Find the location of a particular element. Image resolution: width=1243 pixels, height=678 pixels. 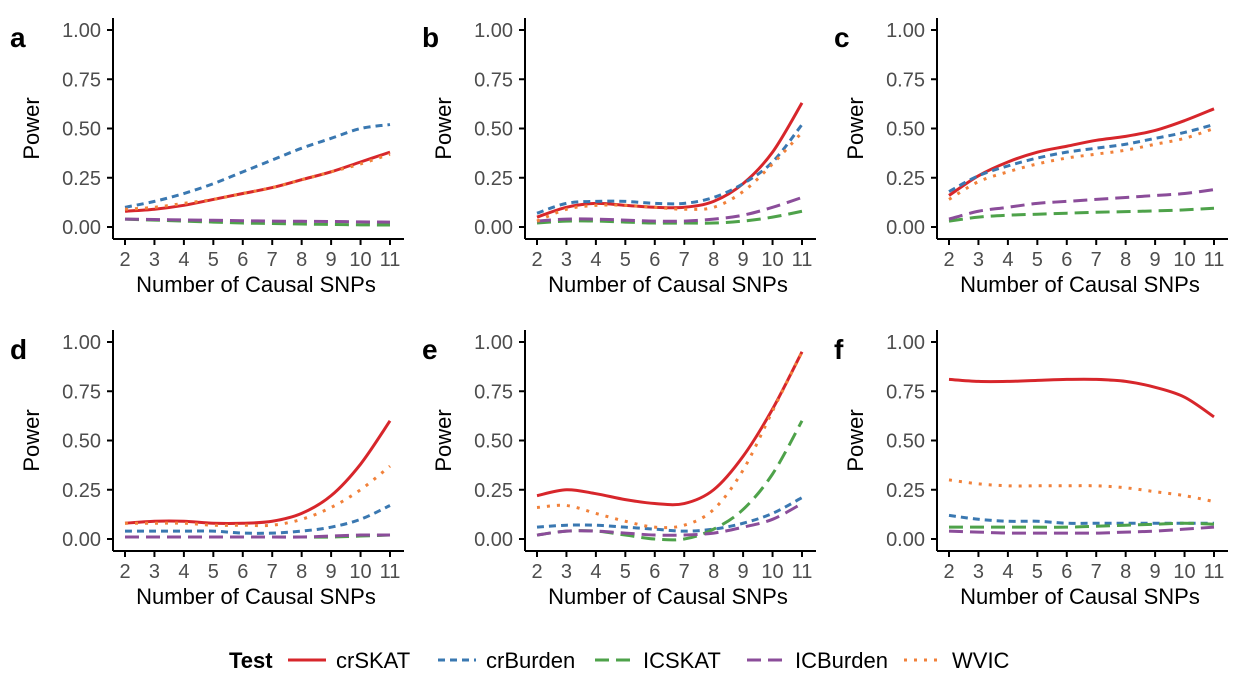

legend-label: ICBurden is located at coordinates (841, 660).